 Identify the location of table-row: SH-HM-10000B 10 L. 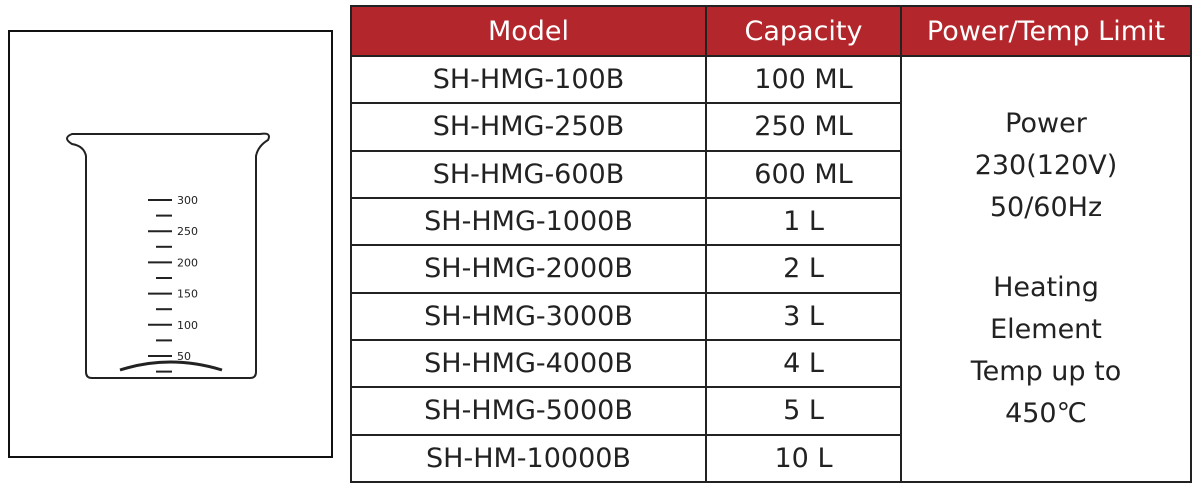
(770, 458).